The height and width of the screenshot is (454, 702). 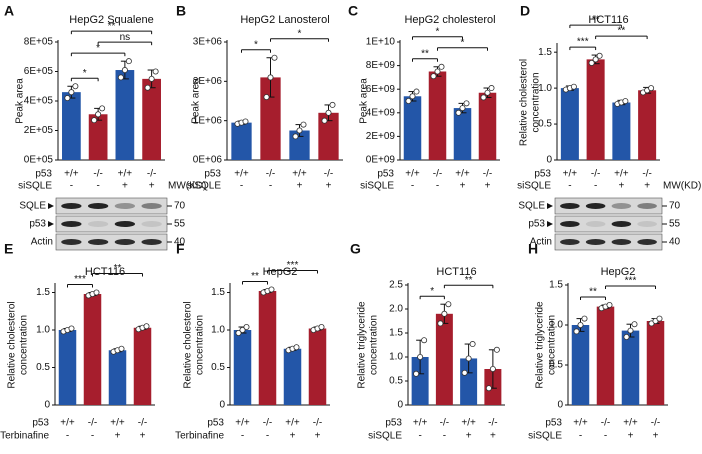 I want to click on blot-mw-title: MW(KD), so click(x=187, y=186).